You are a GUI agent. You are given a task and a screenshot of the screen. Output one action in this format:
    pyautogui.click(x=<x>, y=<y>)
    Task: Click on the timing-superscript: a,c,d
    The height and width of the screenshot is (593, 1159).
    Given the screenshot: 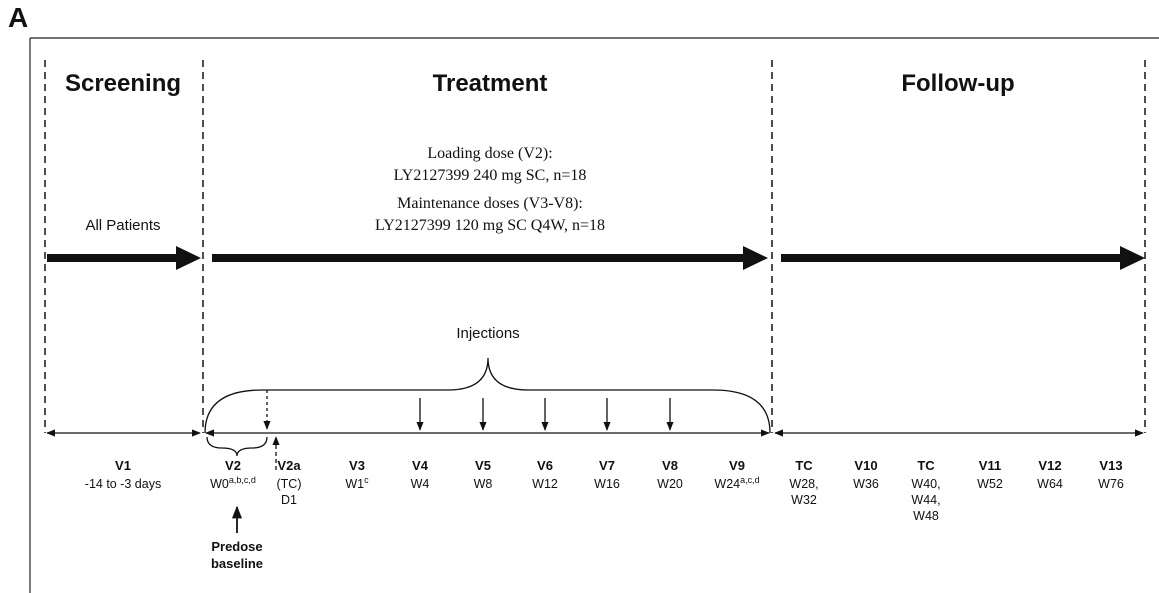 What is the action you would take?
    pyautogui.click(x=750, y=480)
    